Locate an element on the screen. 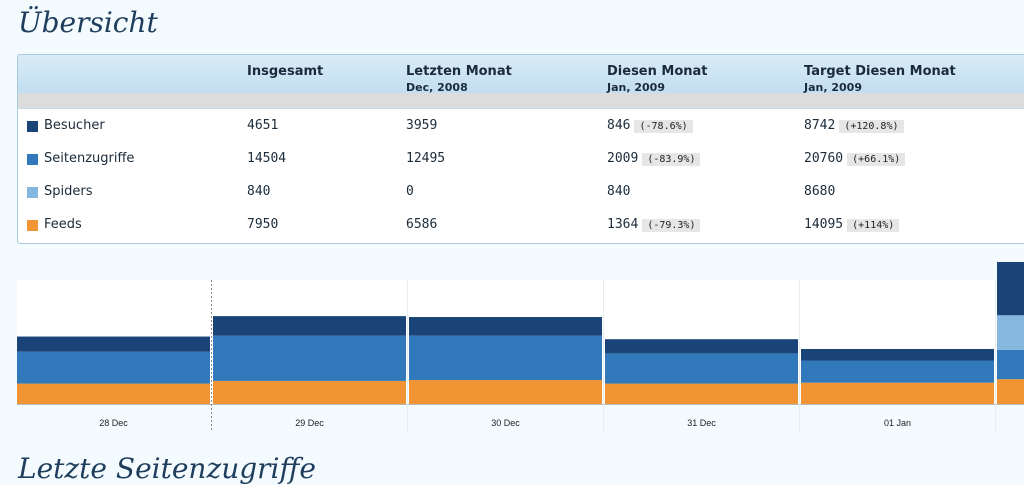 This screenshot has width=1024, height=485. header-total: Insgesamt is located at coordinates (285, 71).